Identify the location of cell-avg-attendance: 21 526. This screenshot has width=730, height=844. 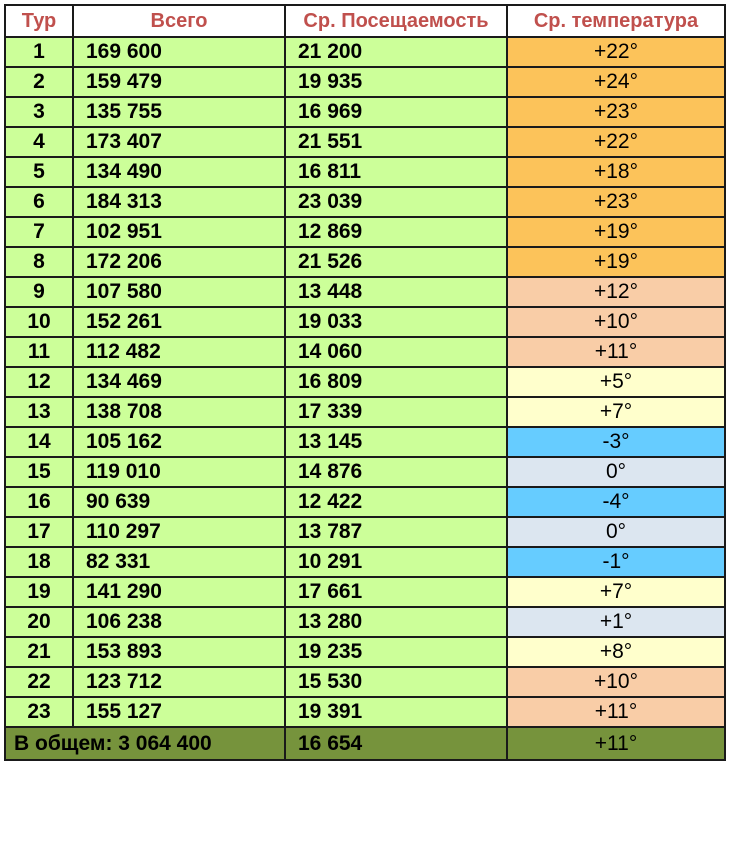
(396, 262).